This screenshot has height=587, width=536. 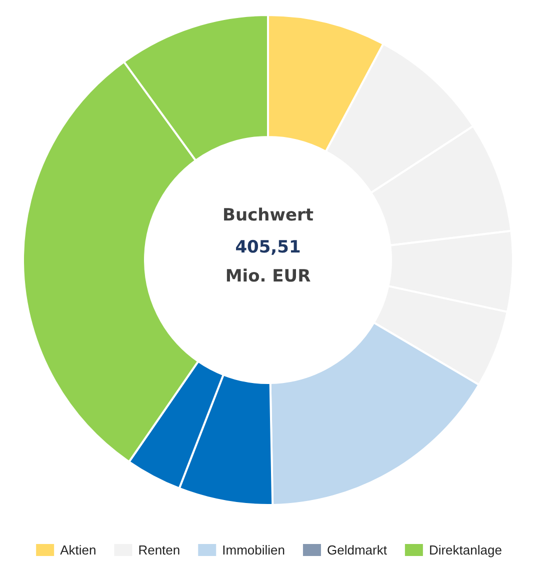 I want to click on legend-label: Immobilien, so click(x=253, y=550).